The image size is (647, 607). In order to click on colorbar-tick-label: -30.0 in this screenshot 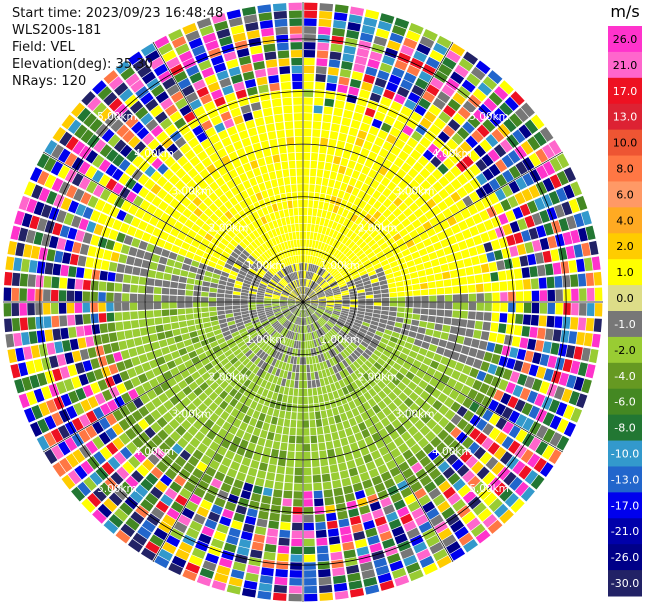, I will do `click(625, 583)`.